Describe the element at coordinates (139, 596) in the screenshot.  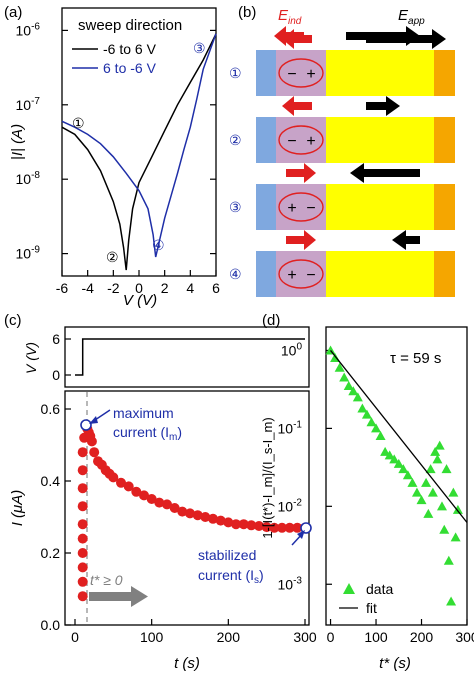
I see `t-star-arrow-head` at that location.